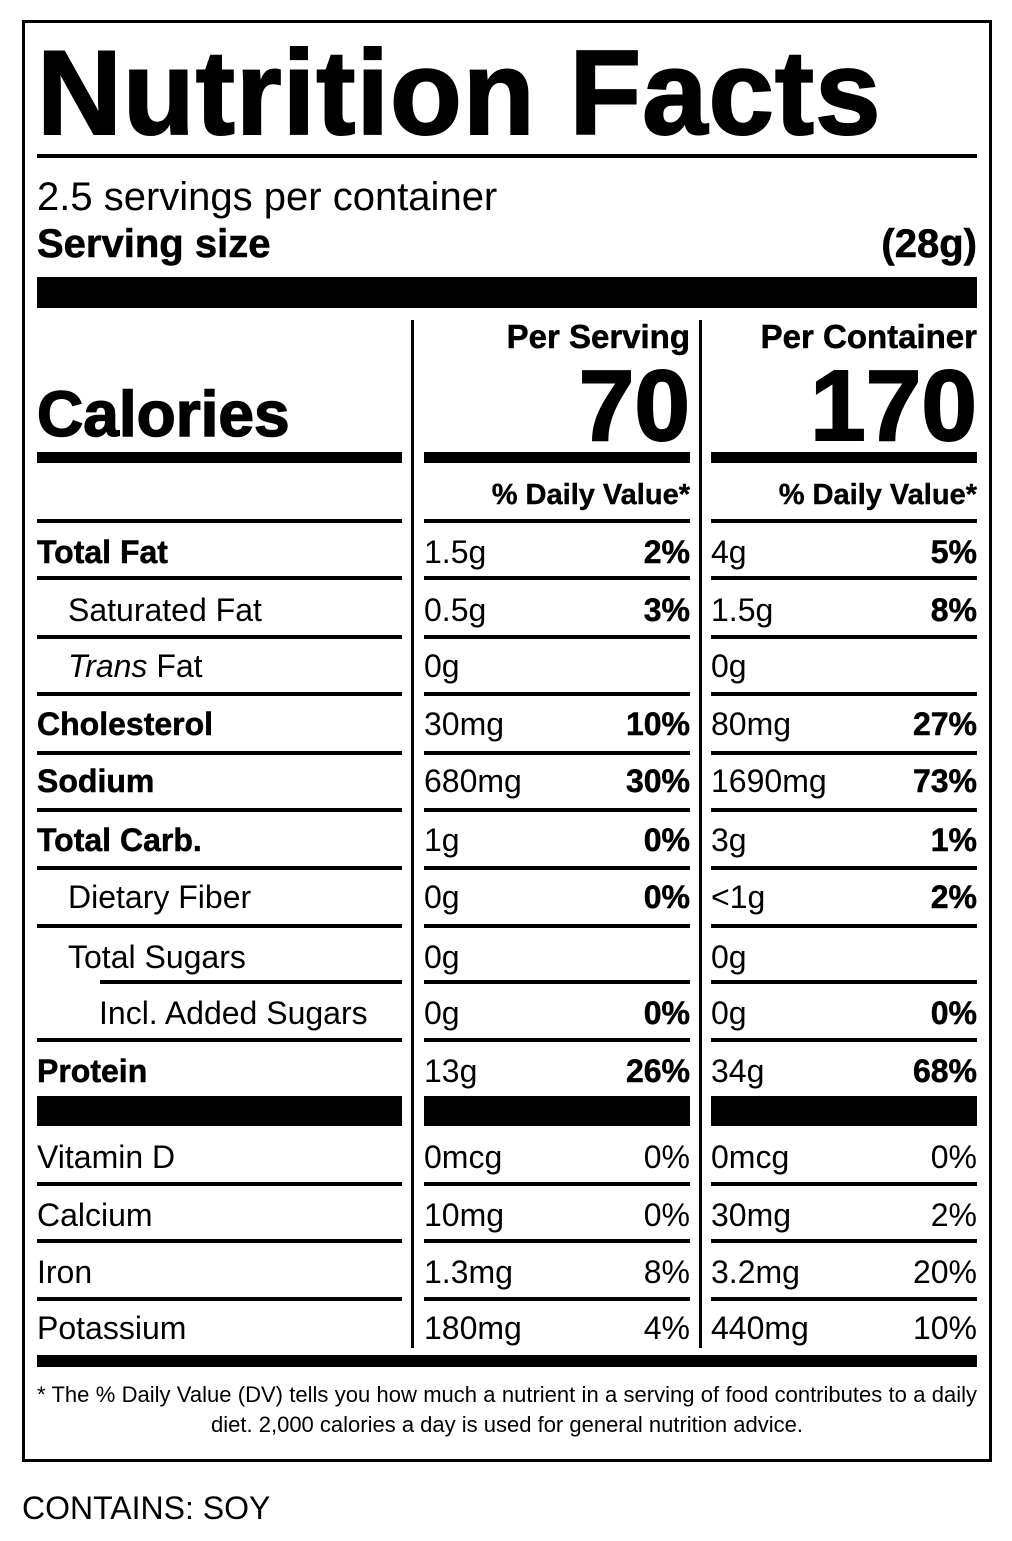  I want to click on column-divider-right, so click(700, 834).